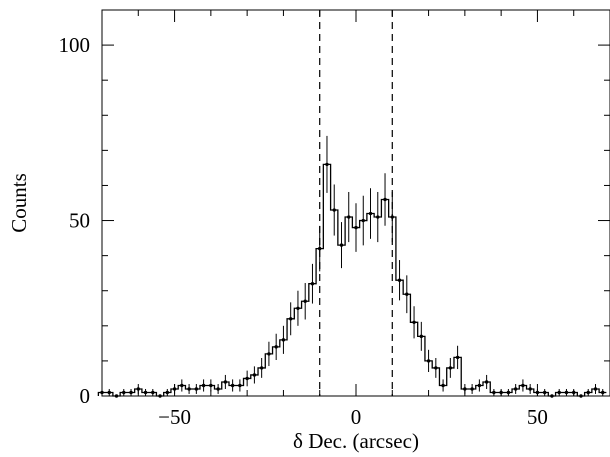 This screenshot has width=610, height=457. Describe the element at coordinates (85, 396) in the screenshot. I see `y-tick-label: 0` at that location.